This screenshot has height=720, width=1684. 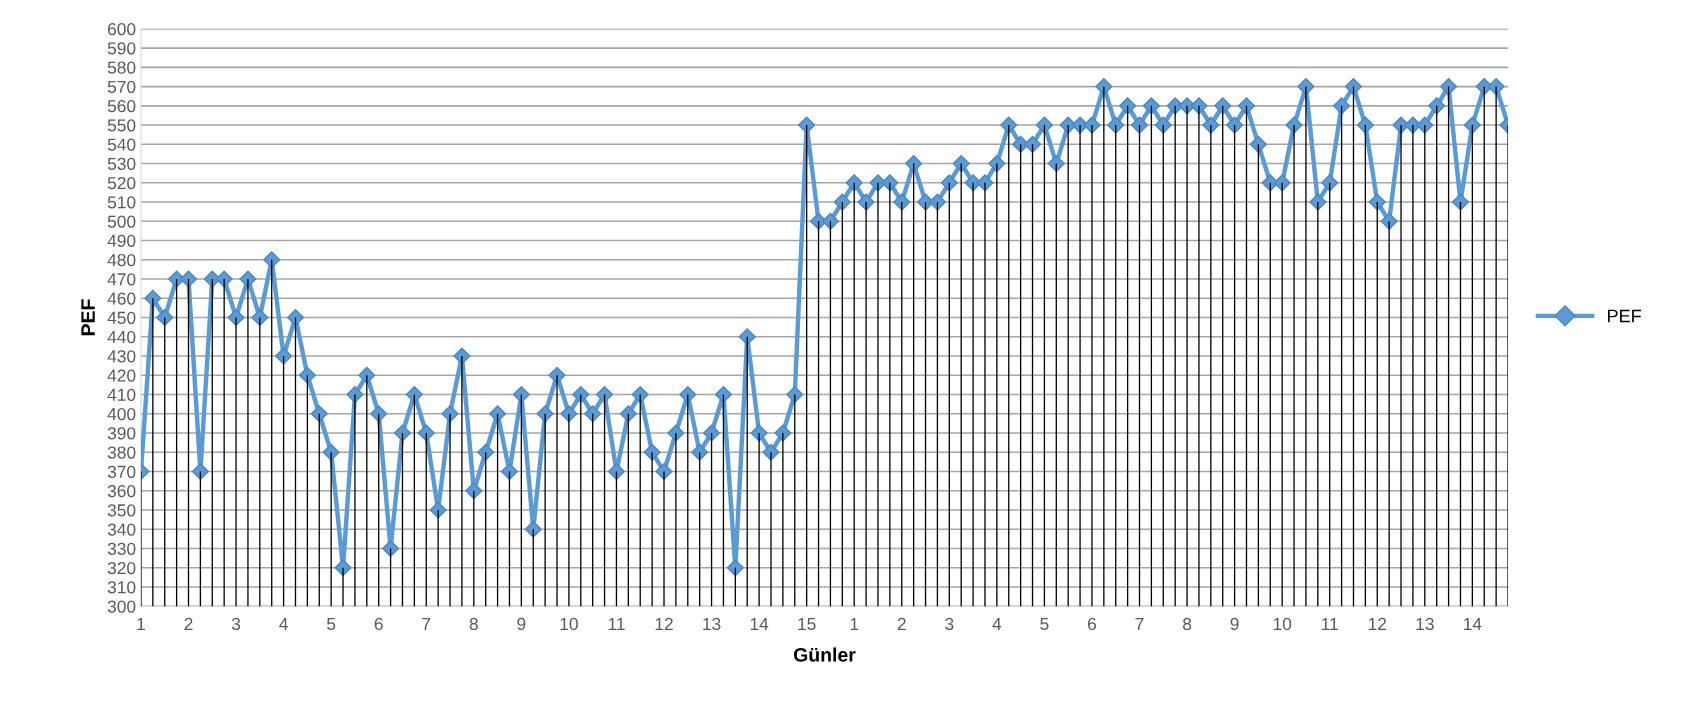 I want to click on y-tick-label: 590, so click(x=121, y=48).